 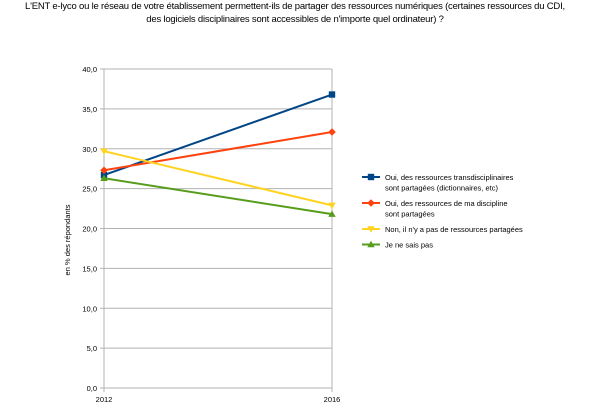 What do you see at coordinates (89, 268) in the screenshot?
I see `y-tick-label: 15,0` at bounding box center [89, 268].